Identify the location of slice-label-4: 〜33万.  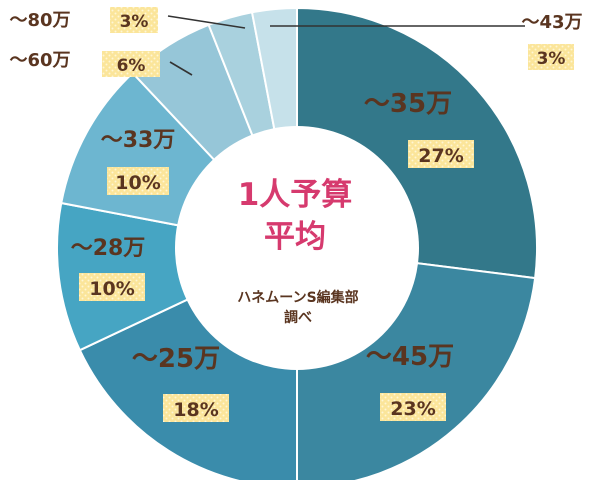
(138, 140).